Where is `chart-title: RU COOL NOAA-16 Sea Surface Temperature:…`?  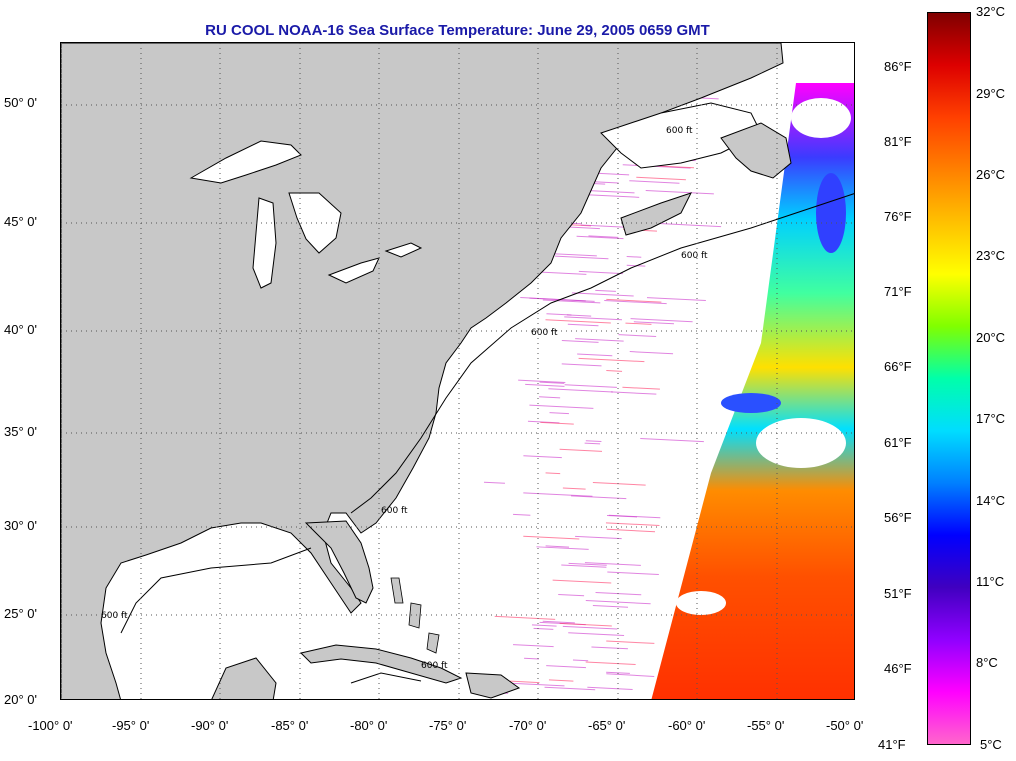 chart-title: RU COOL NOAA-16 Sea Surface Temperature:… is located at coordinates (457, 30).